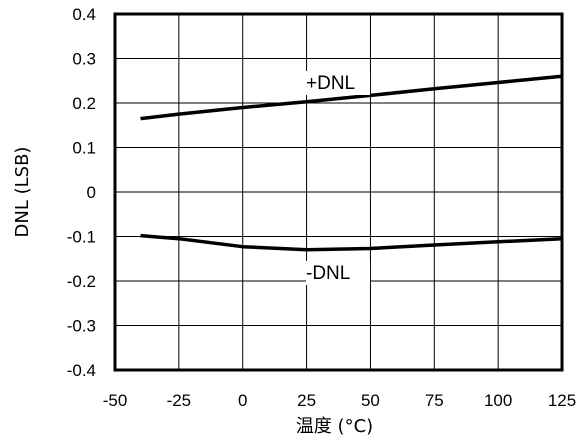  Describe the element at coordinates (338, 178) in the screenshot. I see `series-labels: +DNL -DNL` at that location.